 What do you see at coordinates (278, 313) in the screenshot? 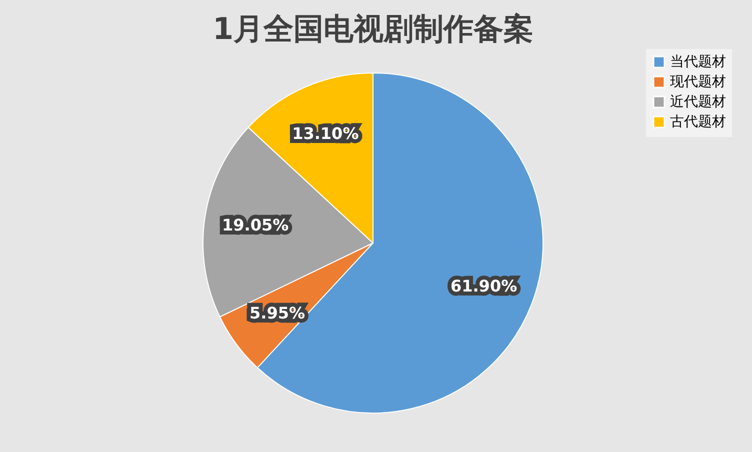
I see `data-label: 5.95%` at bounding box center [278, 313].